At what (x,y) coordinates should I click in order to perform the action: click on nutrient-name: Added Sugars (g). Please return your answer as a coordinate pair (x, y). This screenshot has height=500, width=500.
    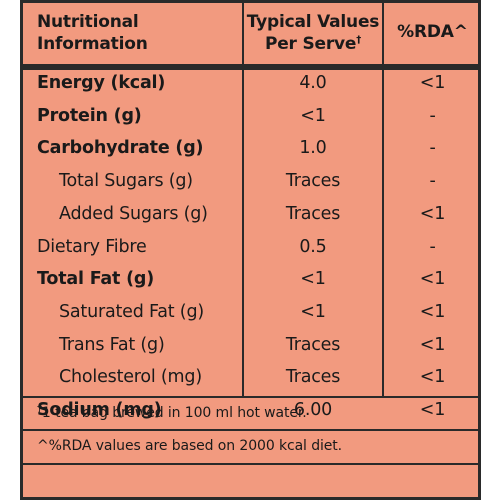
    Looking at the image, I should click on (133, 213).